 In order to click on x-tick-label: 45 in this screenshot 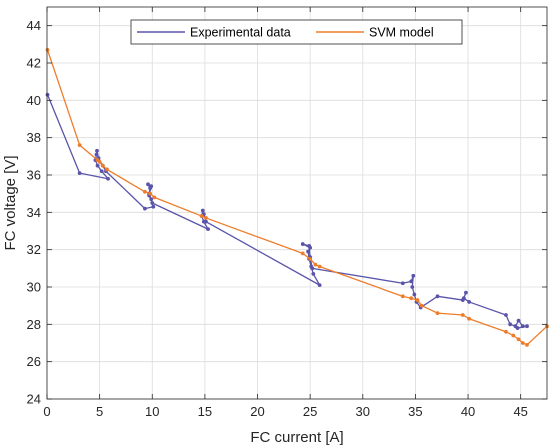, I will do `click(520, 411)`.